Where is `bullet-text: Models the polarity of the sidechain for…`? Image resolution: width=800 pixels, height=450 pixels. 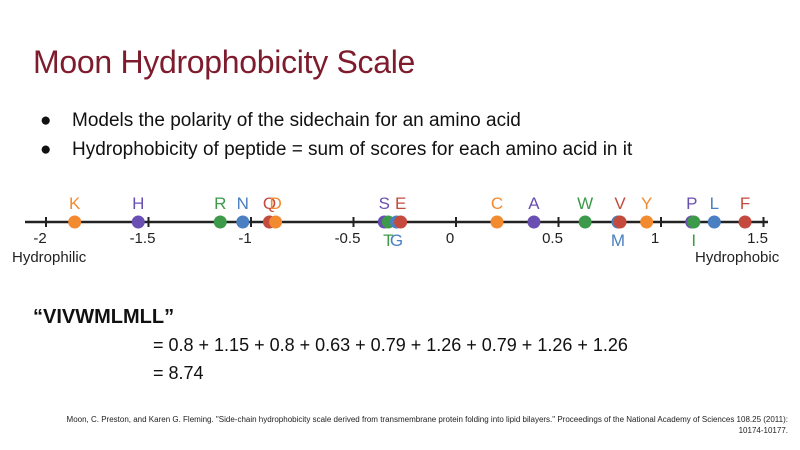
bullet-text: Models the polarity of the sidechain for… is located at coordinates (296, 120).